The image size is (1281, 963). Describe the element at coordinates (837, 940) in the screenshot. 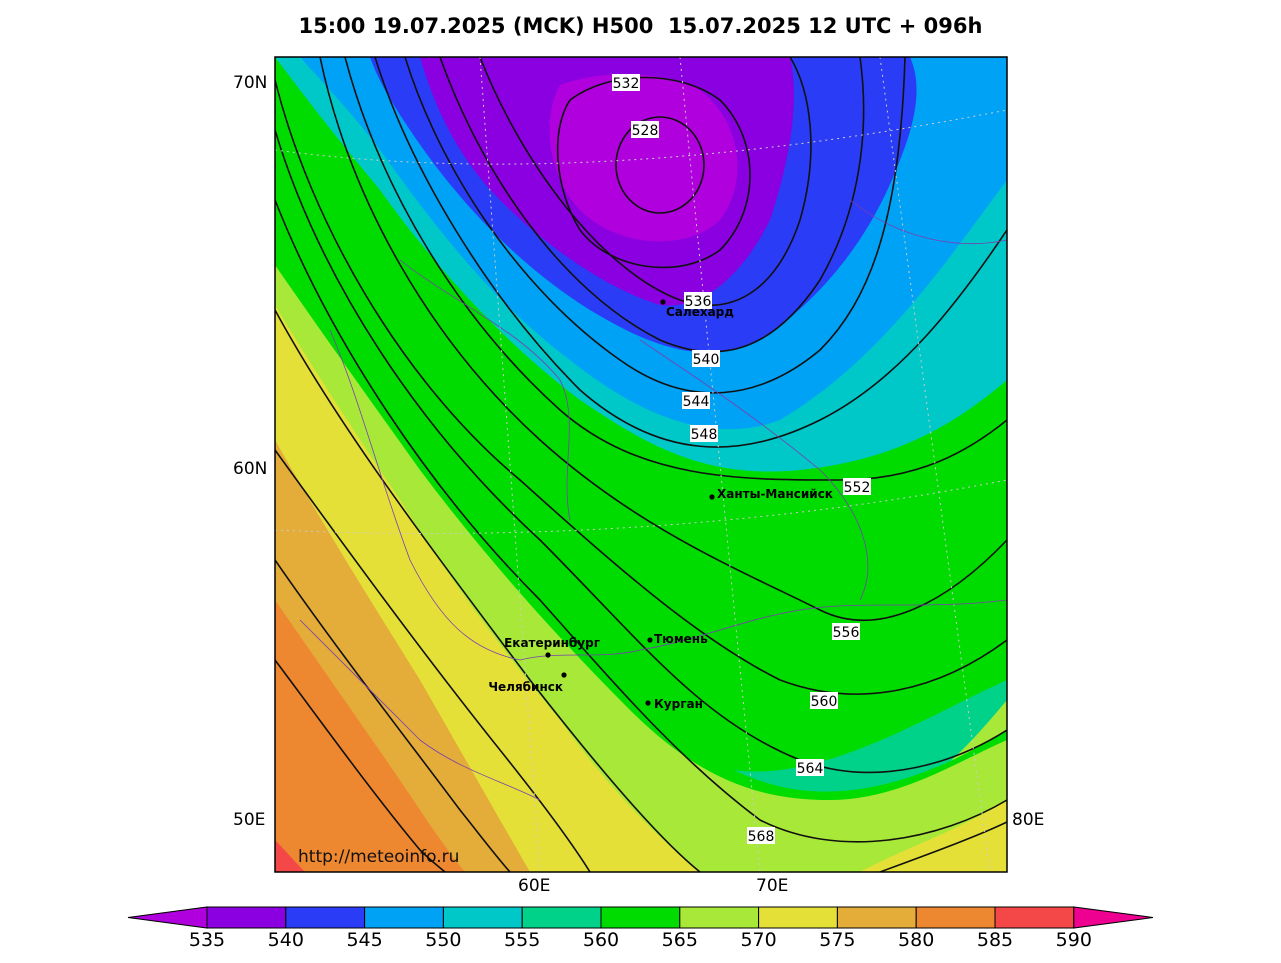

I see `colorbar-label: 575` at that location.